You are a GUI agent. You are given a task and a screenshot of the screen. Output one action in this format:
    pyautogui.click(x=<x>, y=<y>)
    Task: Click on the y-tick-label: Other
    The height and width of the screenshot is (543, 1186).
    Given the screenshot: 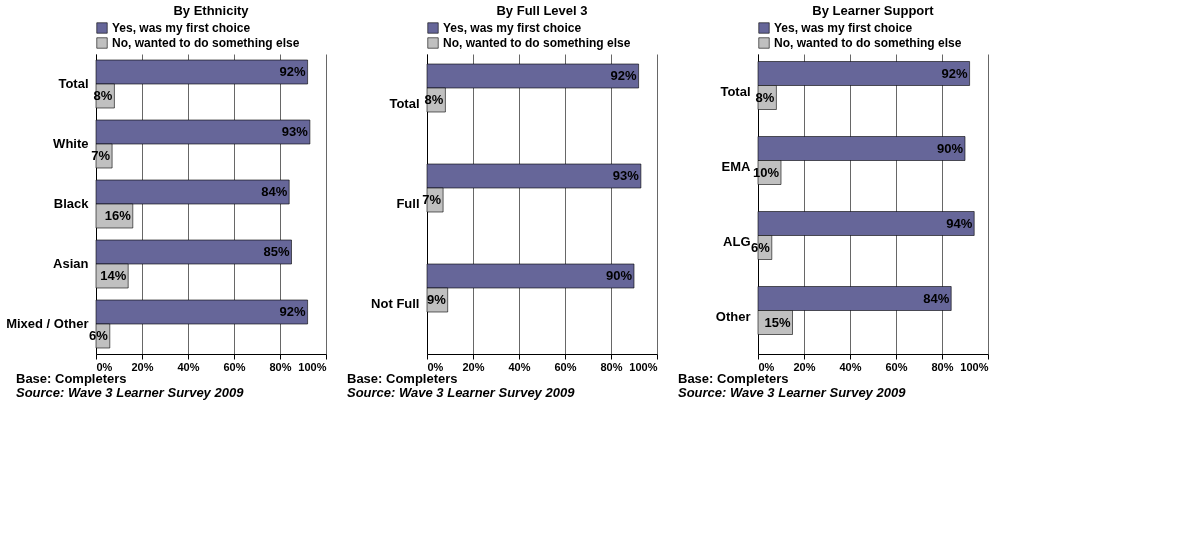 What is the action you would take?
    pyautogui.click(x=733, y=316)
    